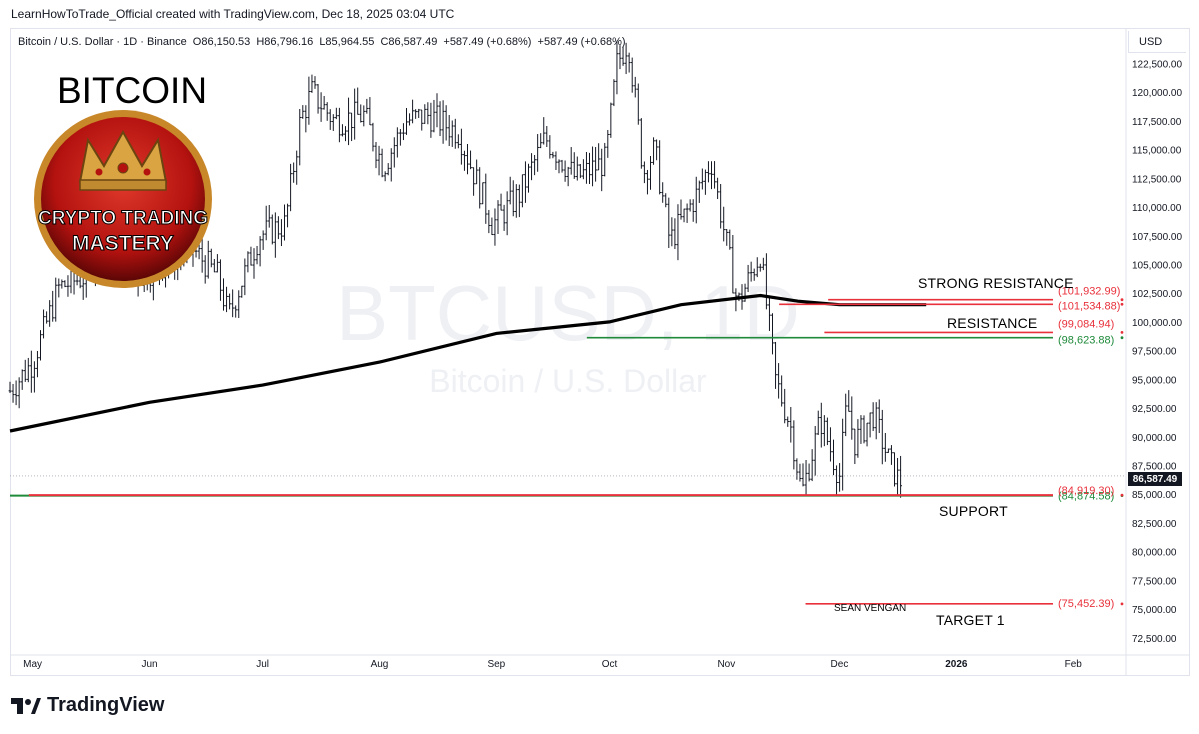 This screenshot has height=734, width=1199. What do you see at coordinates (1154, 639) in the screenshot?
I see `y-tick-label: 72,500.00` at bounding box center [1154, 639].